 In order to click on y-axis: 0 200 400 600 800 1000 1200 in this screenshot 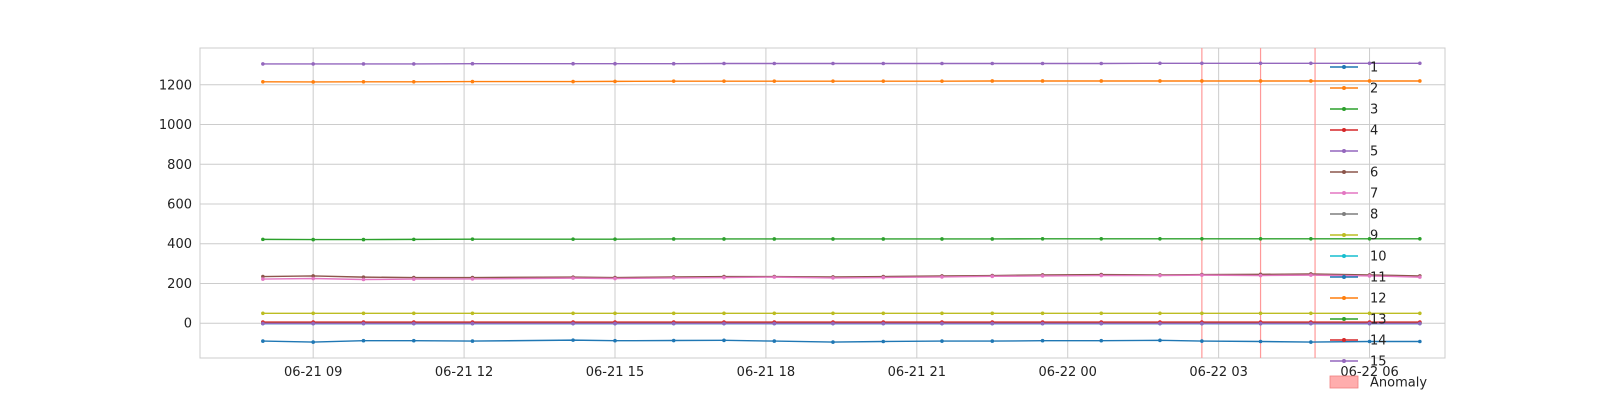, I will do `click(175, 204)`.